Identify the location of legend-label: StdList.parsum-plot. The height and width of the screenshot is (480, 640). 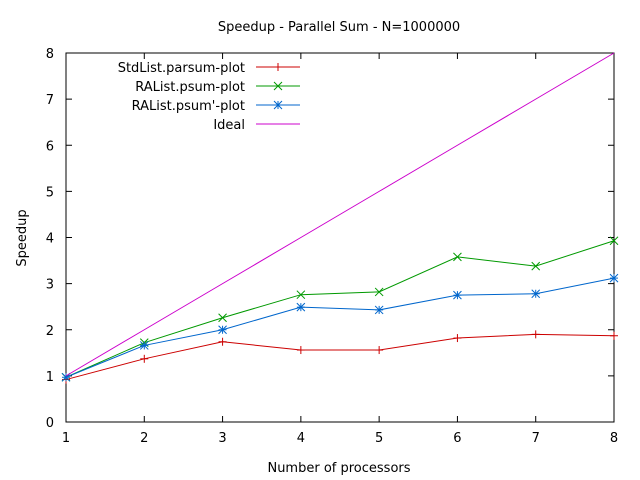
(181, 68).